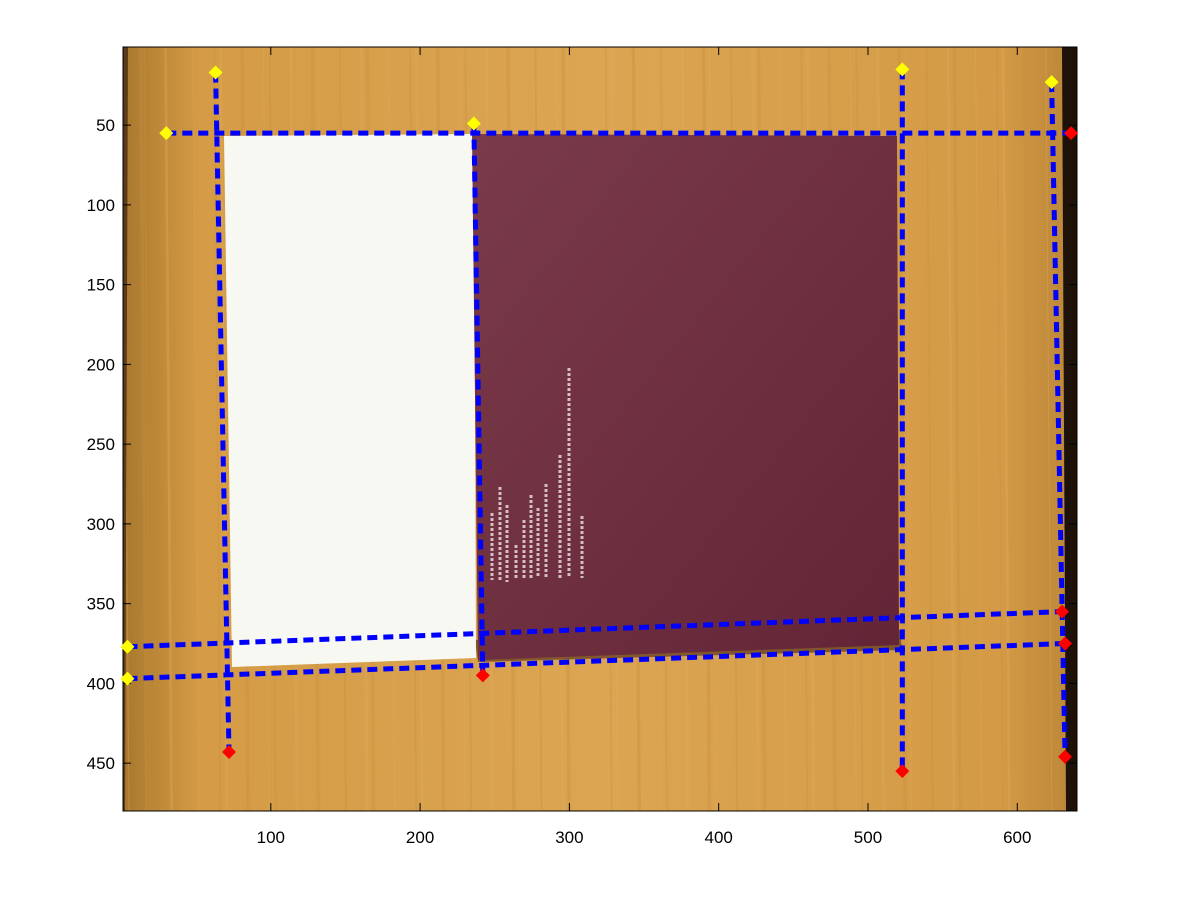  Describe the element at coordinates (569, 837) in the screenshot. I see `x-tick-label: 300` at that location.